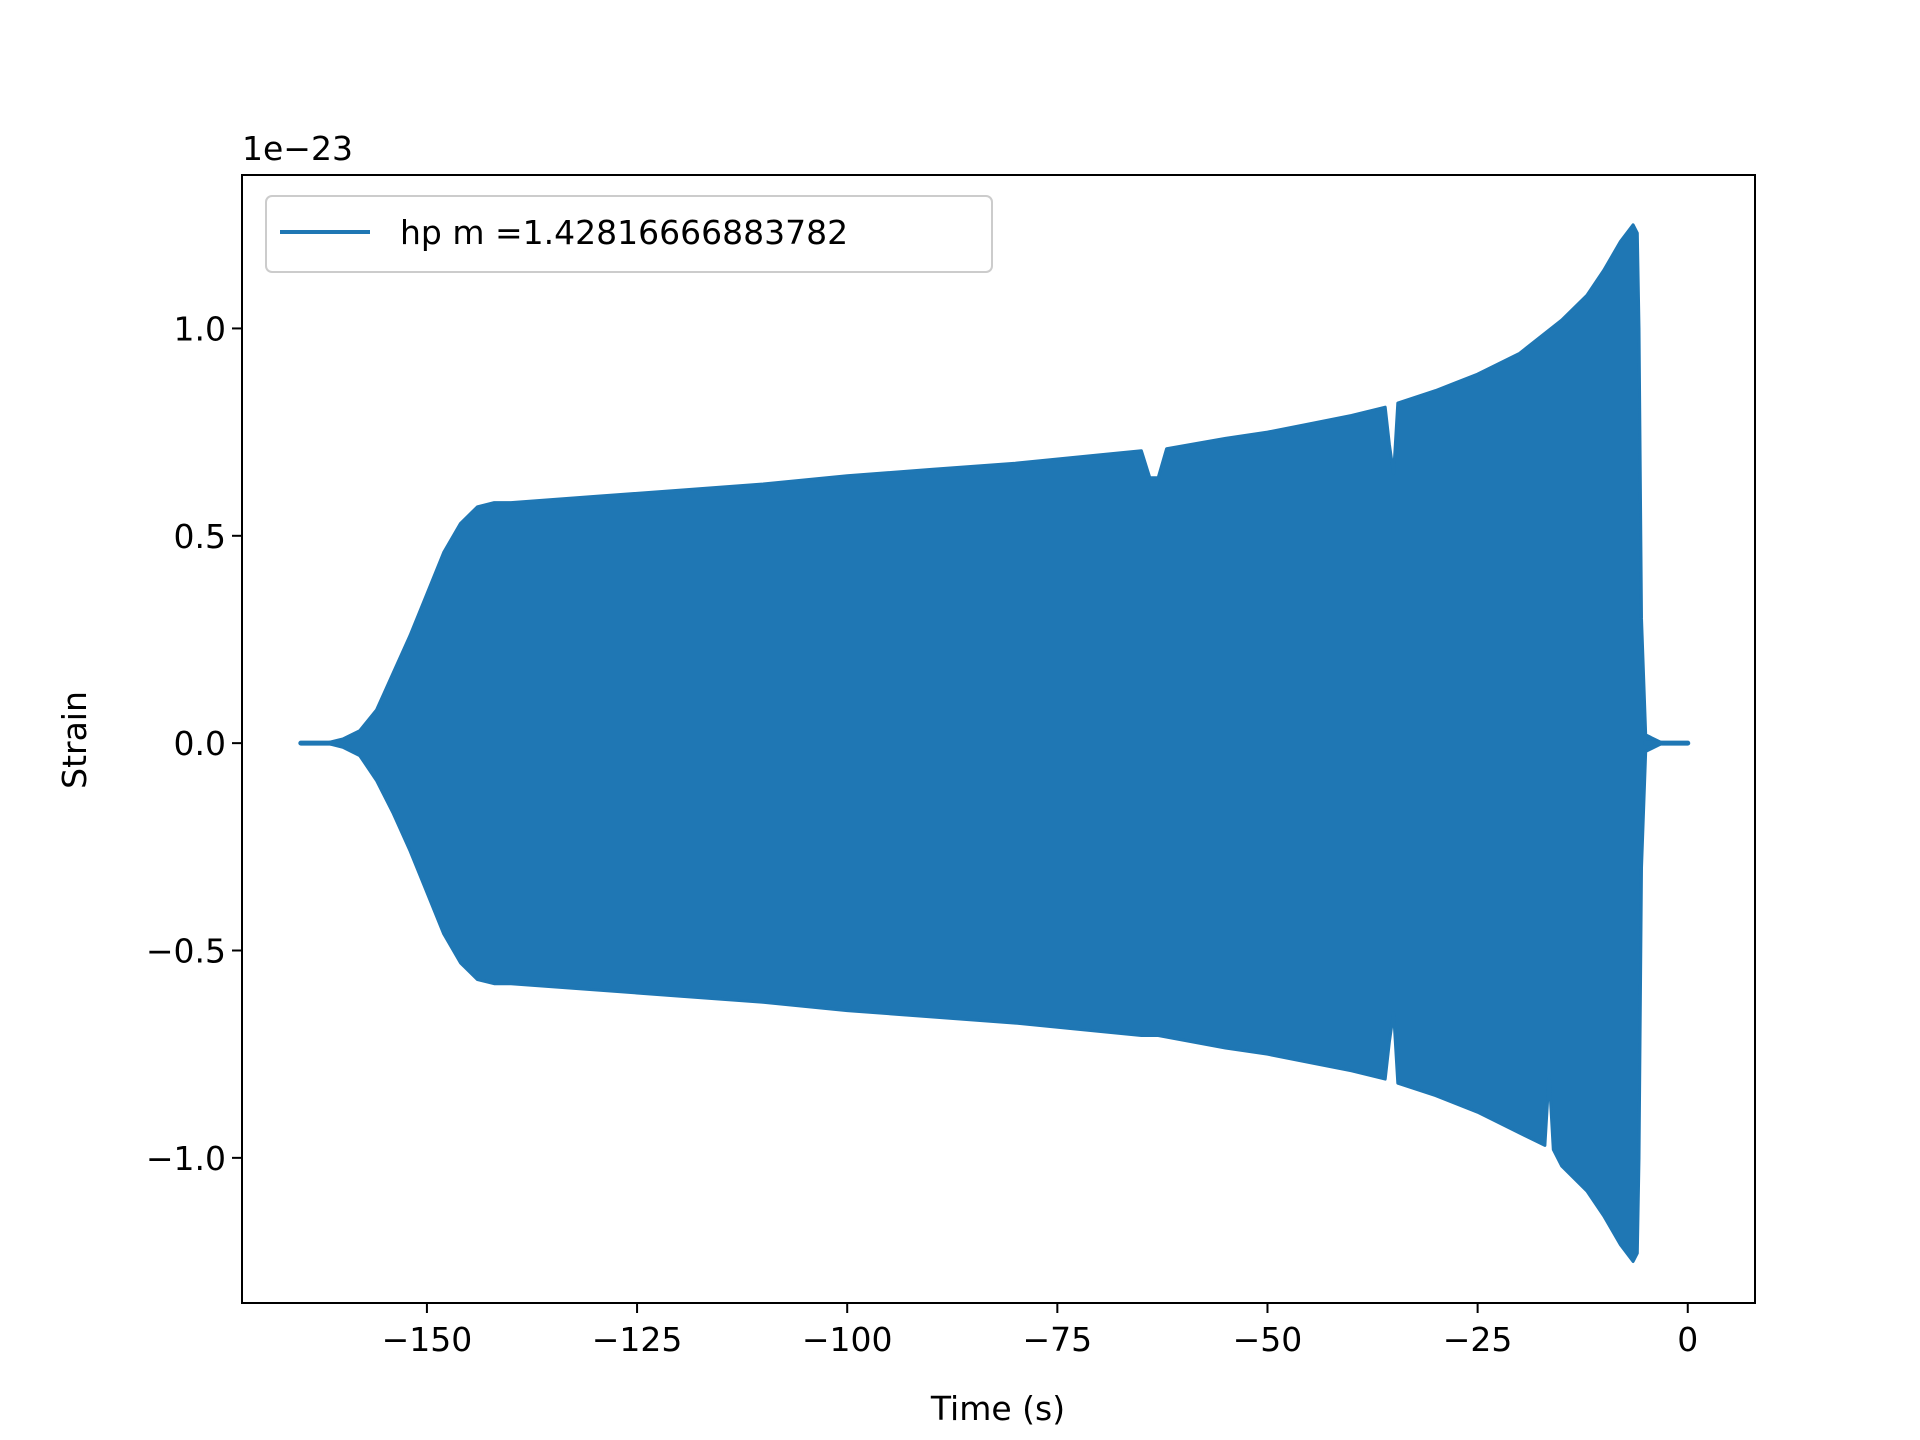 The width and height of the screenshot is (1920, 1440). I want to click on y-axis-title: Strain, so click(74, 740).